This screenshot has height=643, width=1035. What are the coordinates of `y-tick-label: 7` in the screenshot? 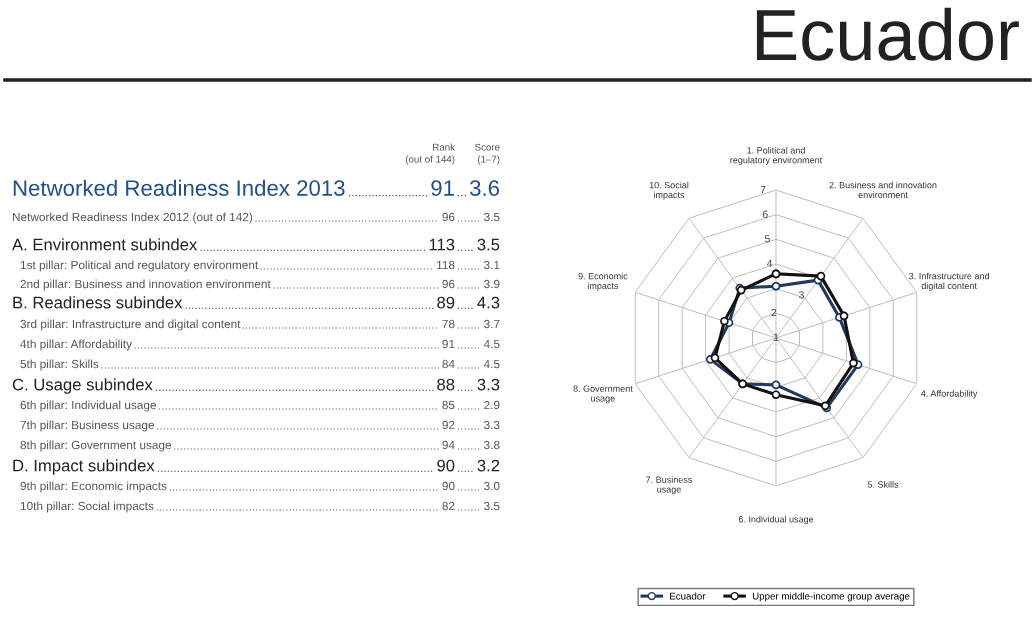 It's located at (763, 190).